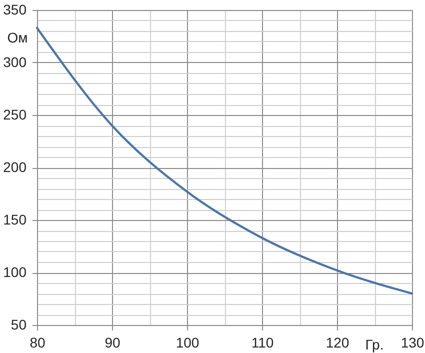 This screenshot has height=353, width=425. What do you see at coordinates (15, 220) in the screenshot?
I see `y-tick-label: 150` at bounding box center [15, 220].